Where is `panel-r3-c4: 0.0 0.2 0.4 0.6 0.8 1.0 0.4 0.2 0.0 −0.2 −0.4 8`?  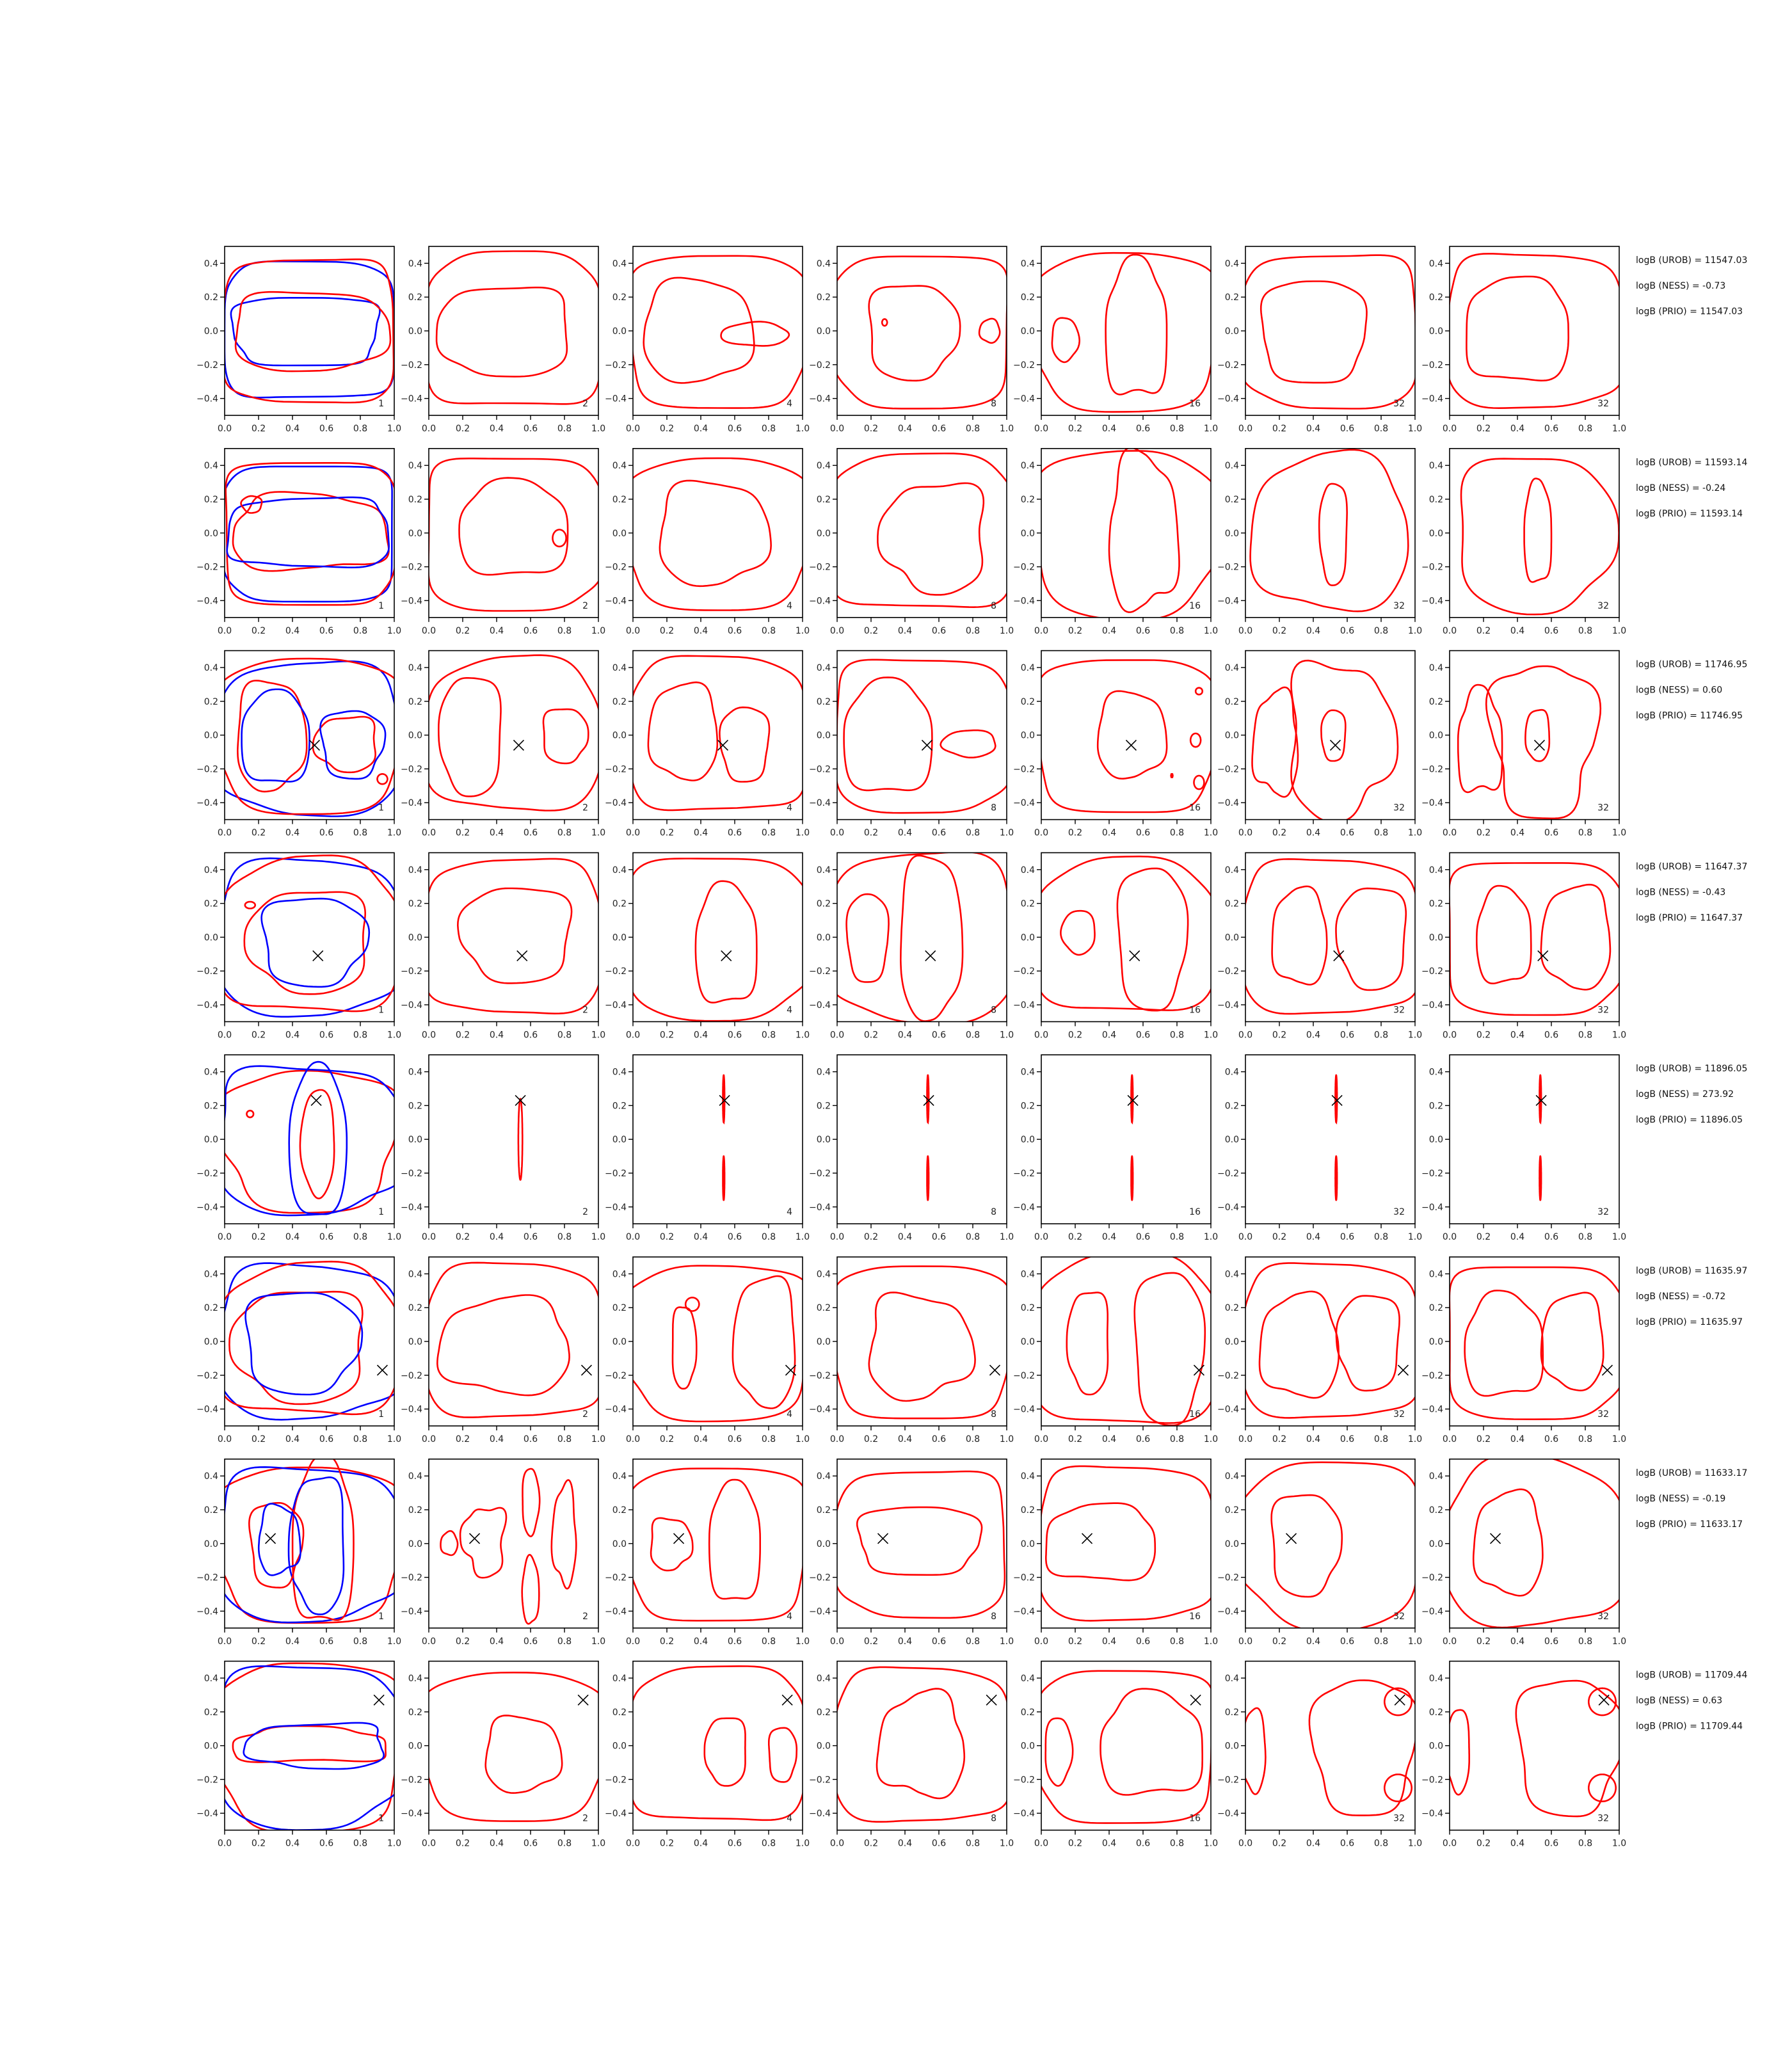
panel-r3-c4: 0.0 0.2 0.4 0.6 0.8 1.0 0.4 0.2 0.0 −0.2 −0.4 8 is located at coordinates (911, 744).